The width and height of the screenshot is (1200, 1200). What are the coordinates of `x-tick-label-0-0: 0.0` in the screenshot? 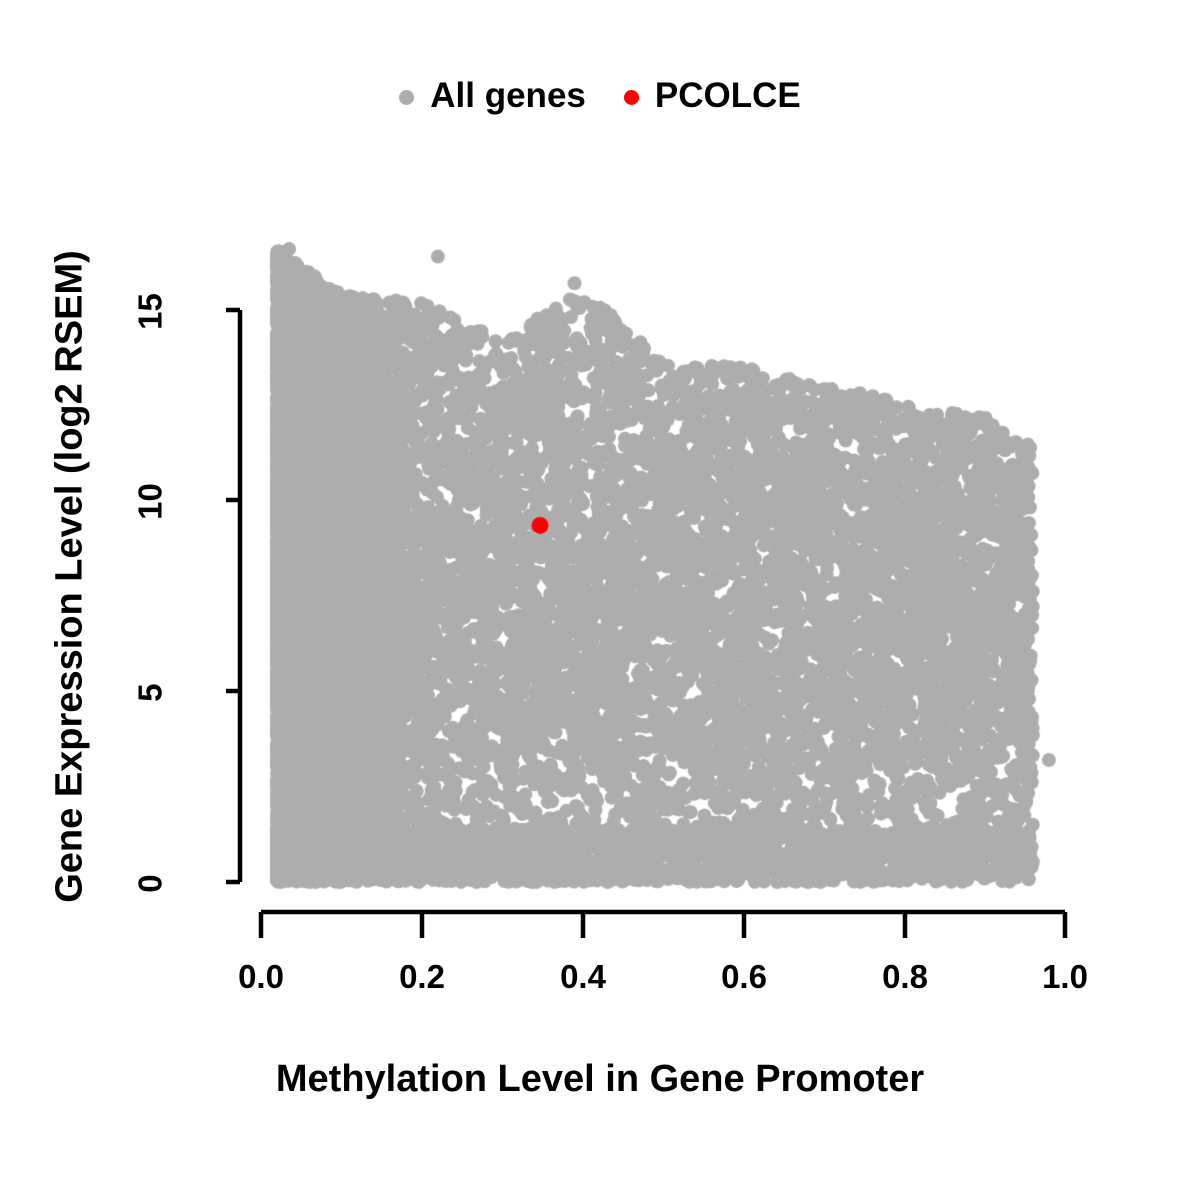 It's located at (261, 976).